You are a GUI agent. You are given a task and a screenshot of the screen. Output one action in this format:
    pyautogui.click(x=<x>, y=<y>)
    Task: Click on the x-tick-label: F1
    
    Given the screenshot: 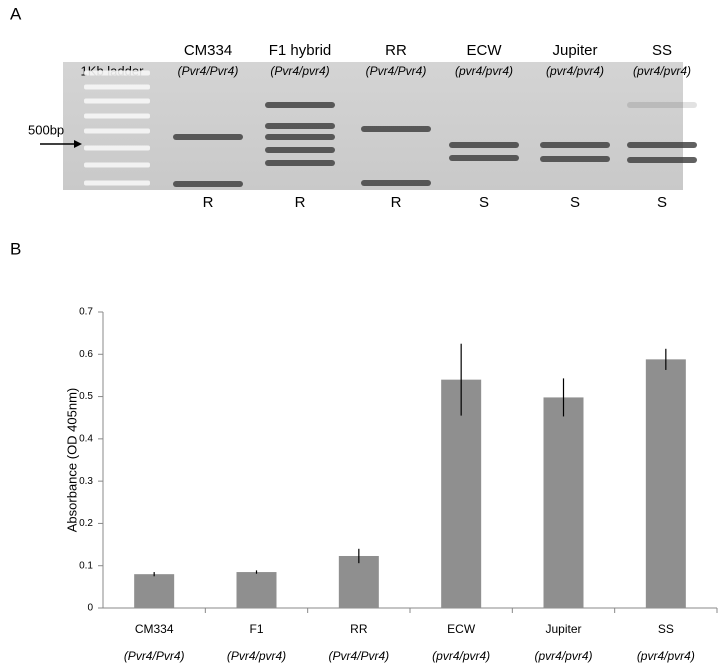 What is the action you would take?
    pyautogui.click(x=256, y=629)
    